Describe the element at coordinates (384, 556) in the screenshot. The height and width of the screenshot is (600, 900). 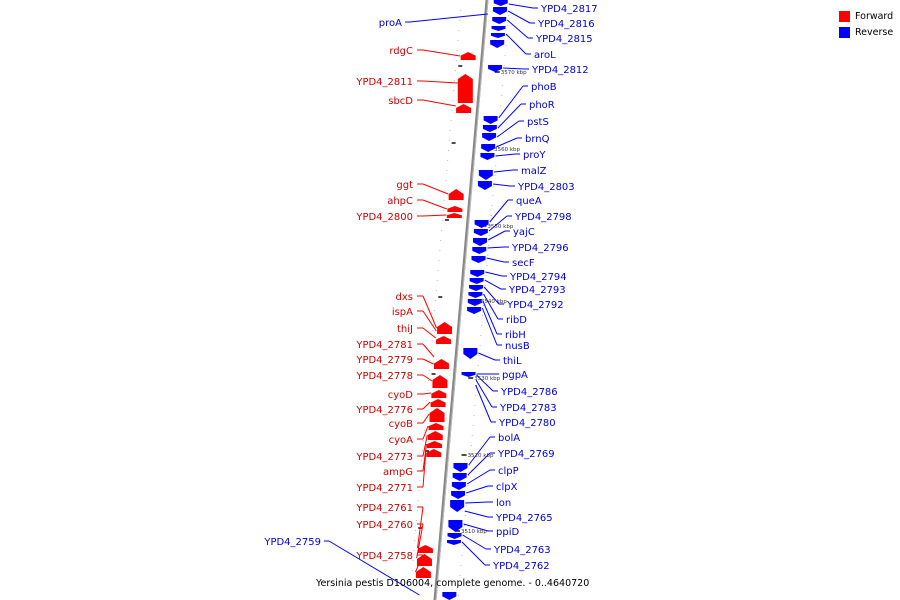
I see `forward-gene-label: YPD4_2758` at that location.